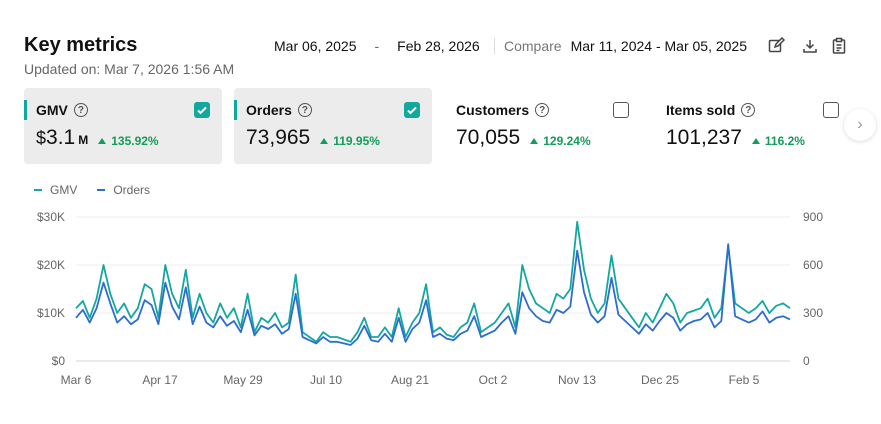 This screenshot has width=881, height=424. I want to click on chevron-right-icon: ›, so click(860, 124).